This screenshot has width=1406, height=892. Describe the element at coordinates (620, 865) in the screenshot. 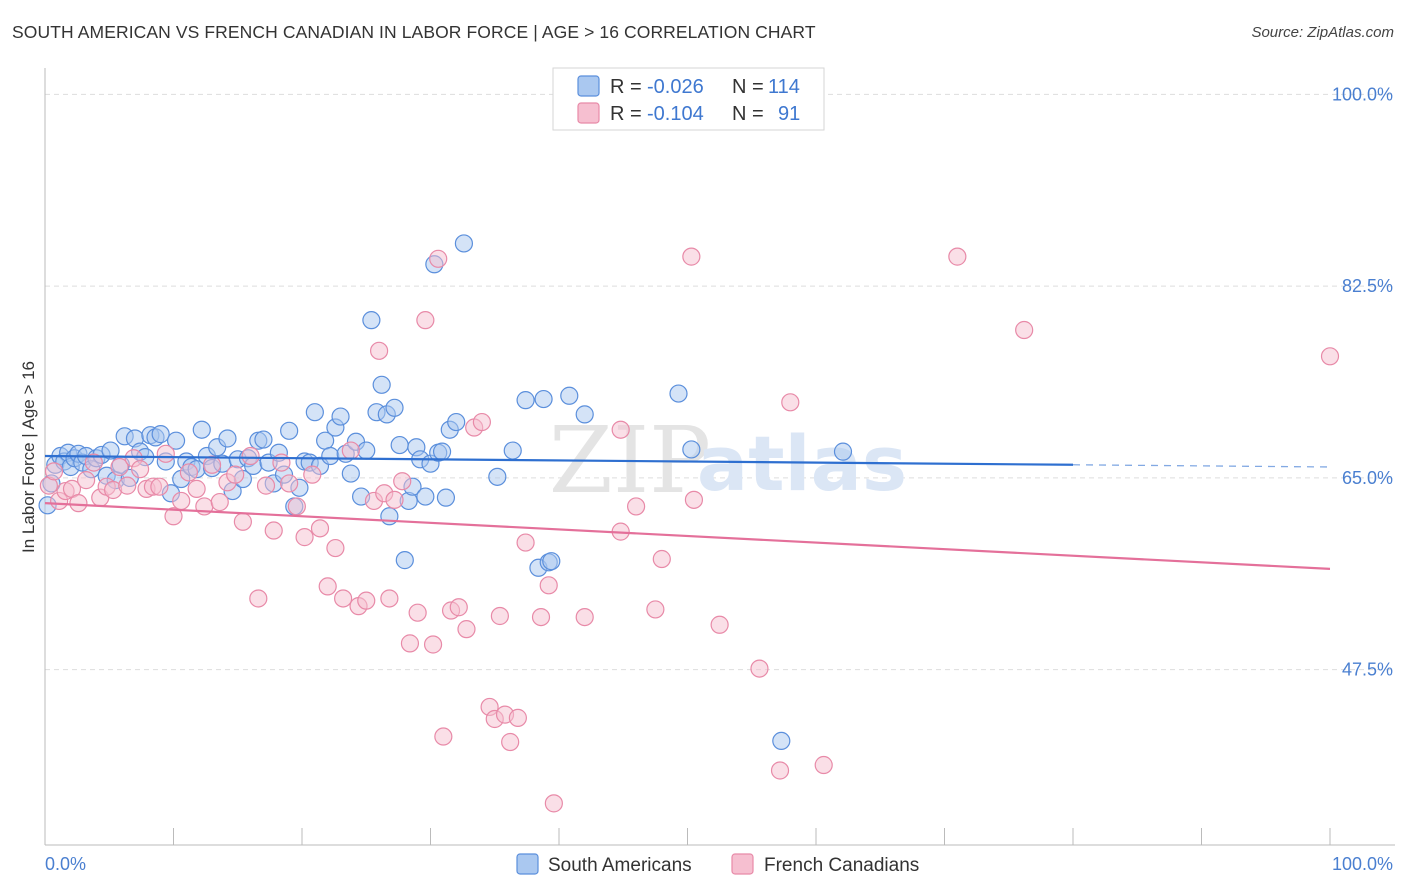

I see `series-label-south-americans: South Americans` at that location.